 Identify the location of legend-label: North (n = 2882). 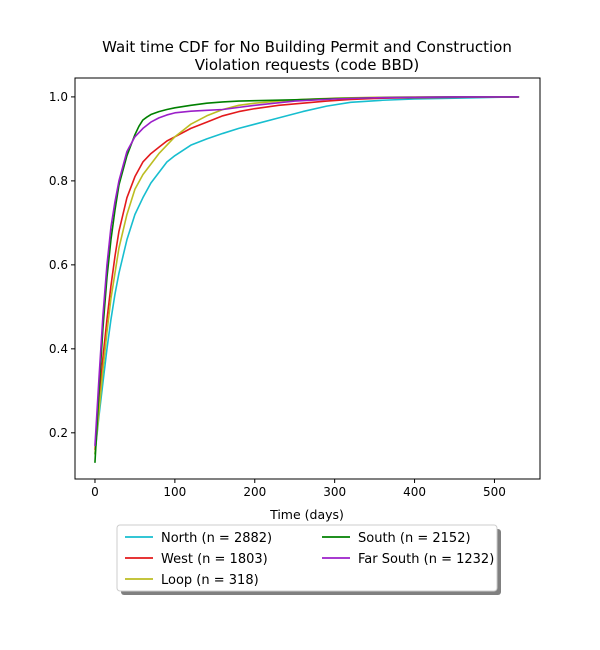
(216, 538).